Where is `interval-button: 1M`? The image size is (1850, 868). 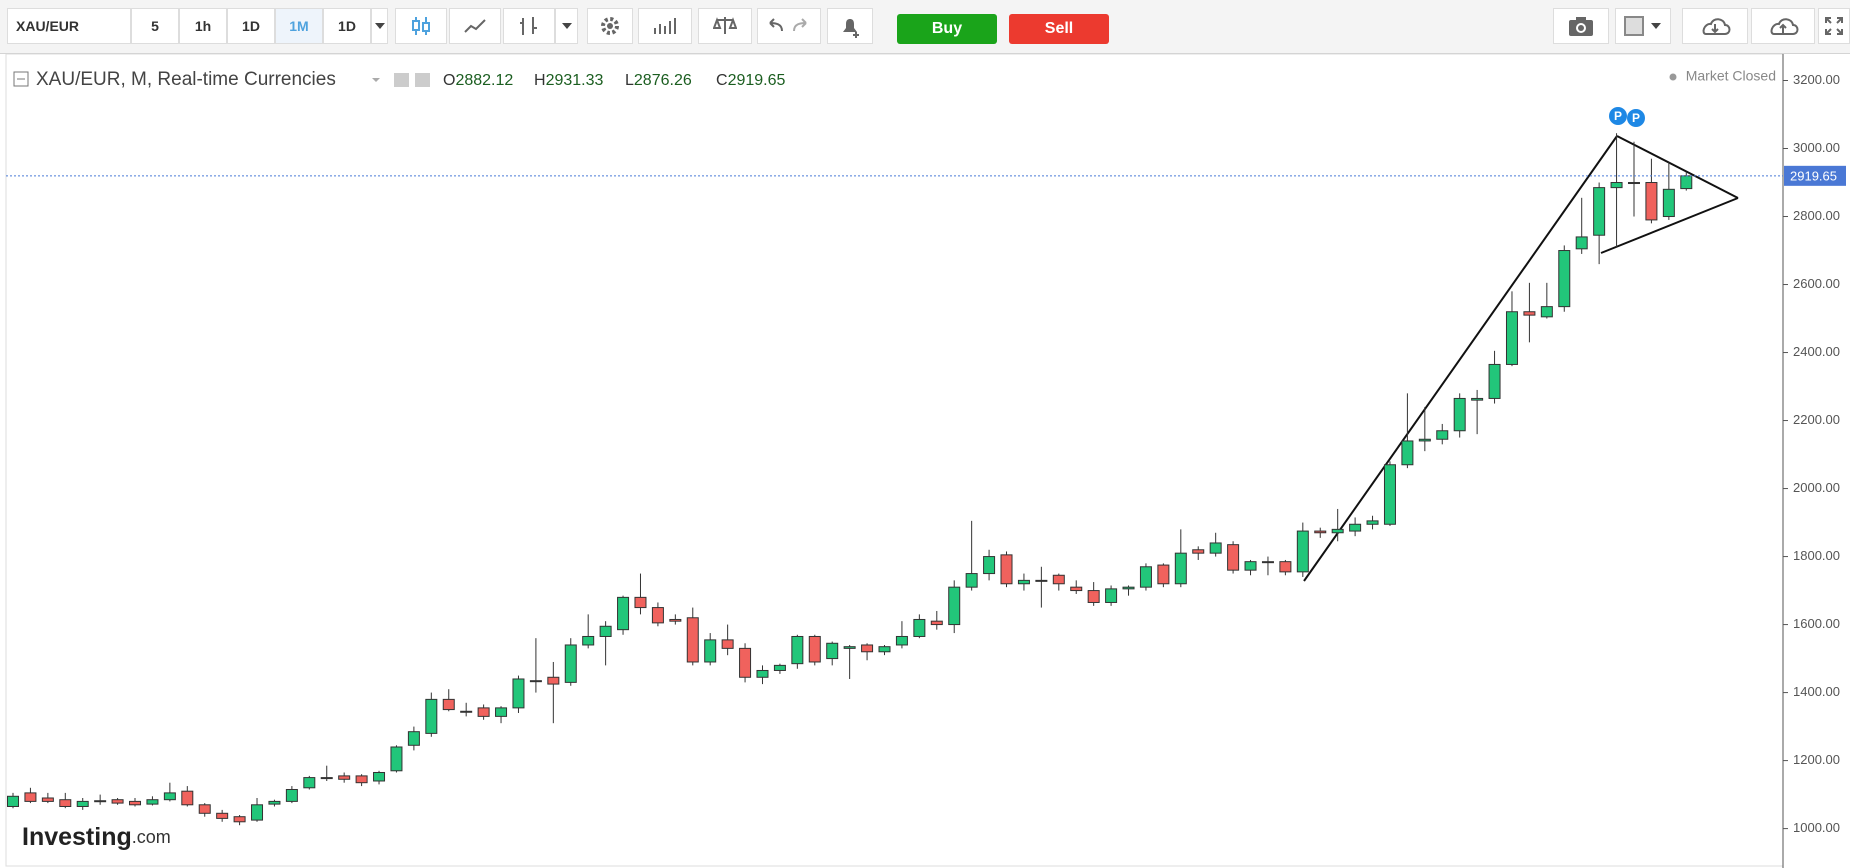
interval-button: 1M is located at coordinates (299, 26).